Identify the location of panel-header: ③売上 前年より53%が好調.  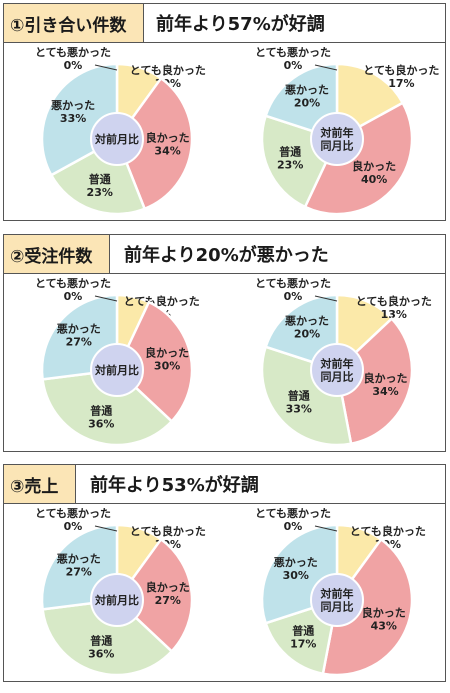
(224, 484).